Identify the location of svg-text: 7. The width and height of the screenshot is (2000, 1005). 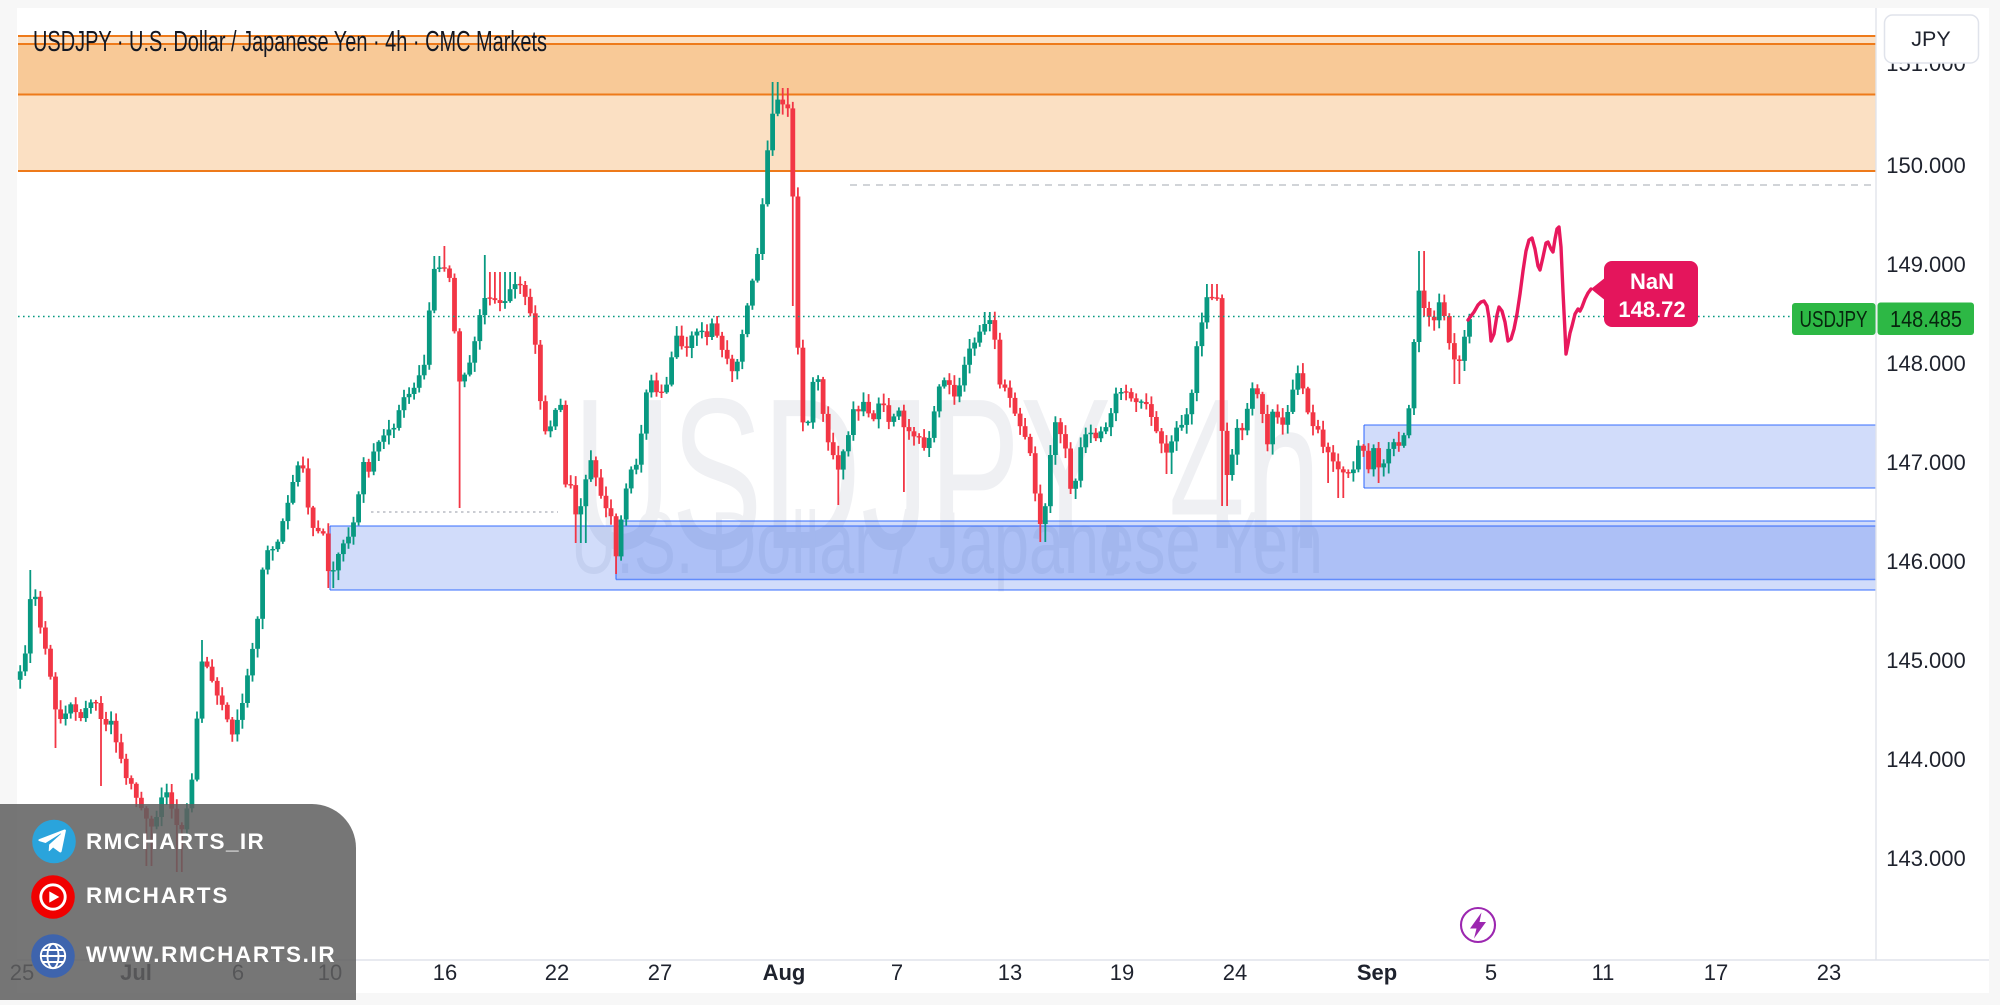
(897, 972).